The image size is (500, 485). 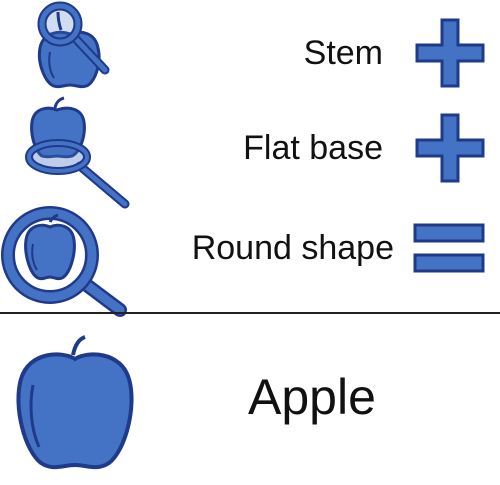 I want to click on feature-label-stem: Stem, so click(x=343, y=53).